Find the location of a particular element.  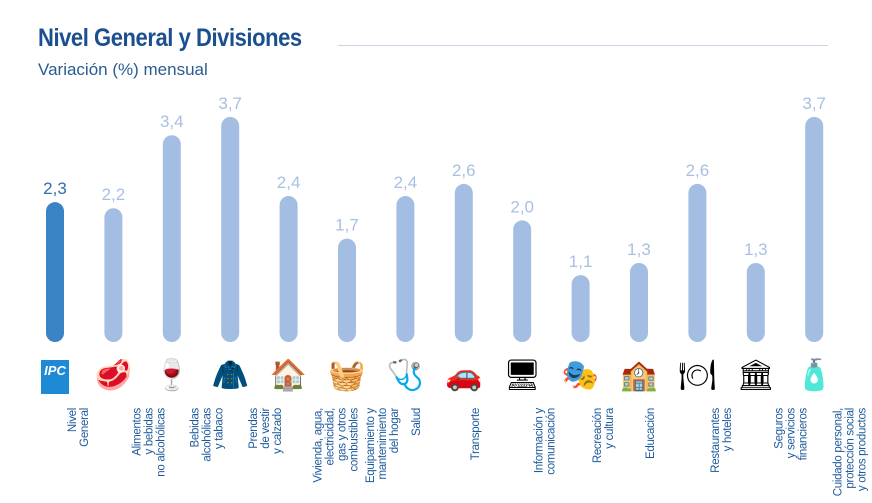

data-label: 1,1 is located at coordinates (581, 261).